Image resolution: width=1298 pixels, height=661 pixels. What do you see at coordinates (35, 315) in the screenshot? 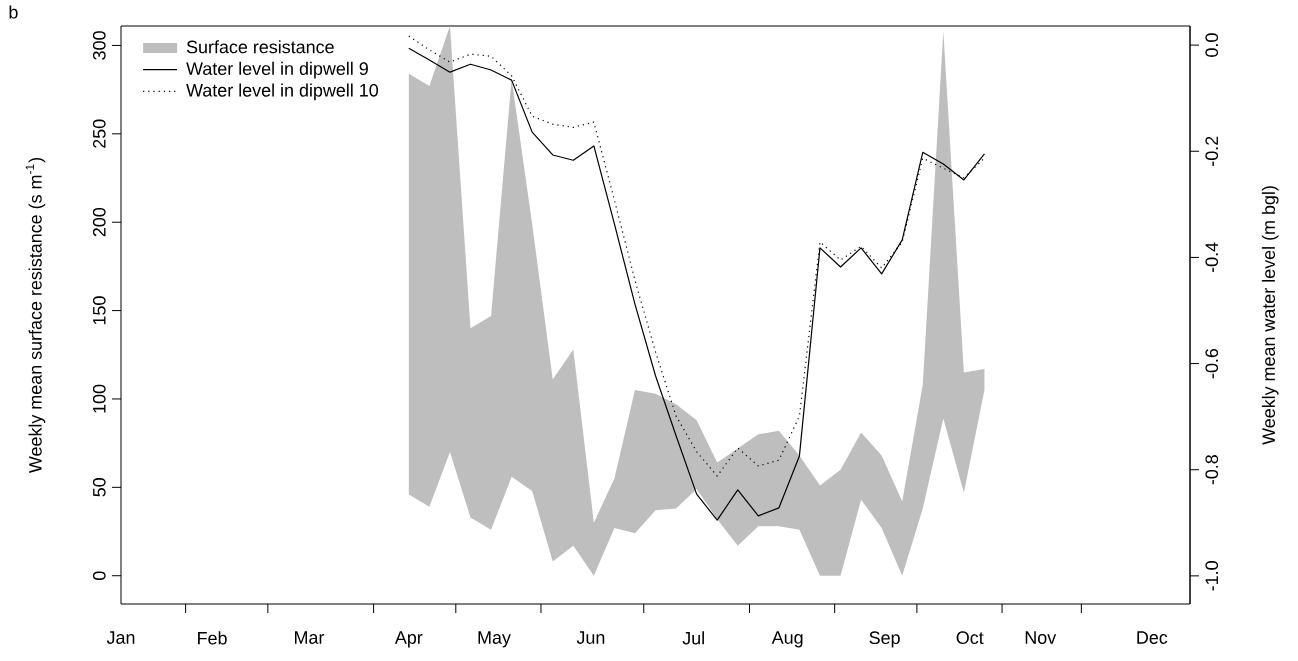
I see `y-axis-title: Weekly mean surface resistance (s m$^{-1}$)` at bounding box center [35, 315].